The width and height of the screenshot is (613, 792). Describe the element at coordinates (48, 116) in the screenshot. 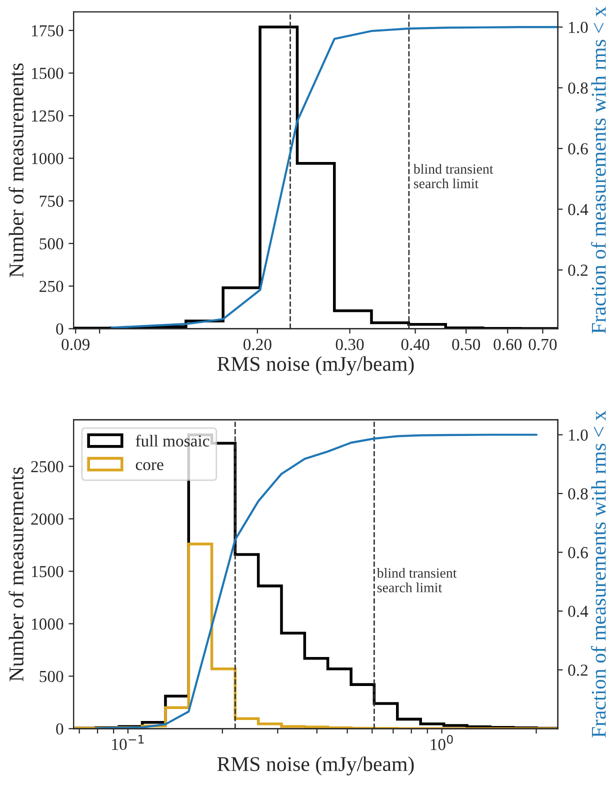

I see `y-tick-label: 1250` at that location.